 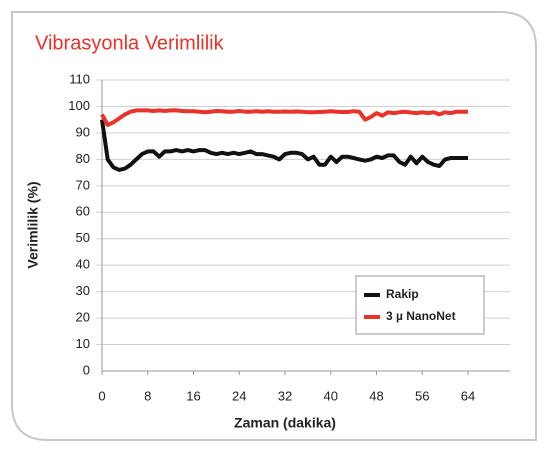 What do you see at coordinates (83, 158) in the screenshot?
I see `y-tick-label: 80` at bounding box center [83, 158].